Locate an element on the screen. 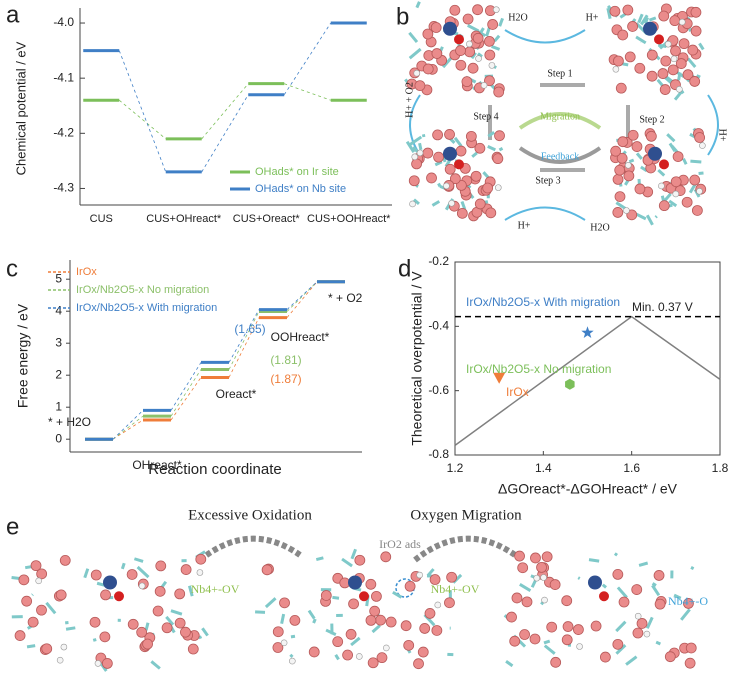 The width and height of the screenshot is (733, 675). diagram-label: Nb4+-OV is located at coordinates (455, 589).